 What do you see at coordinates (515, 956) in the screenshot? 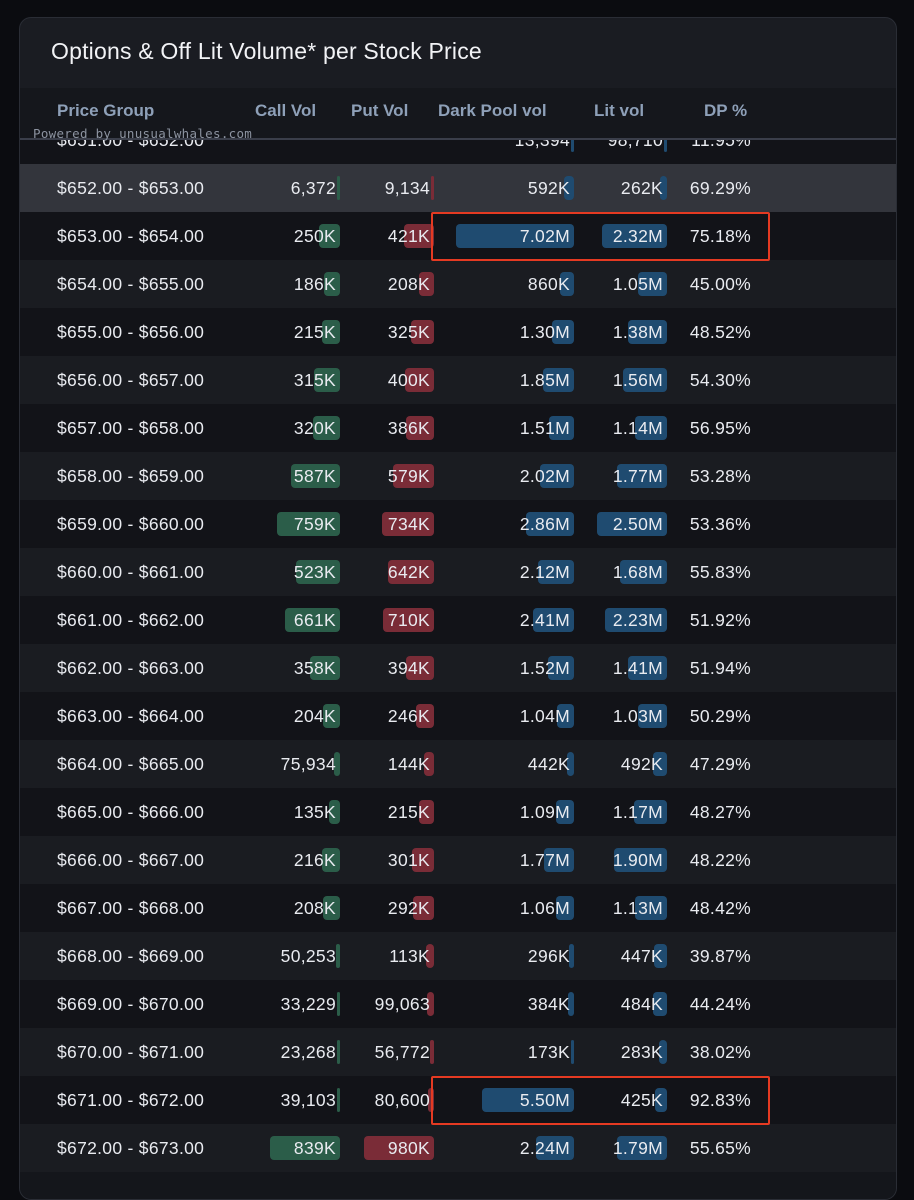
I see `dark-vol-cell: 296K` at bounding box center [515, 956].